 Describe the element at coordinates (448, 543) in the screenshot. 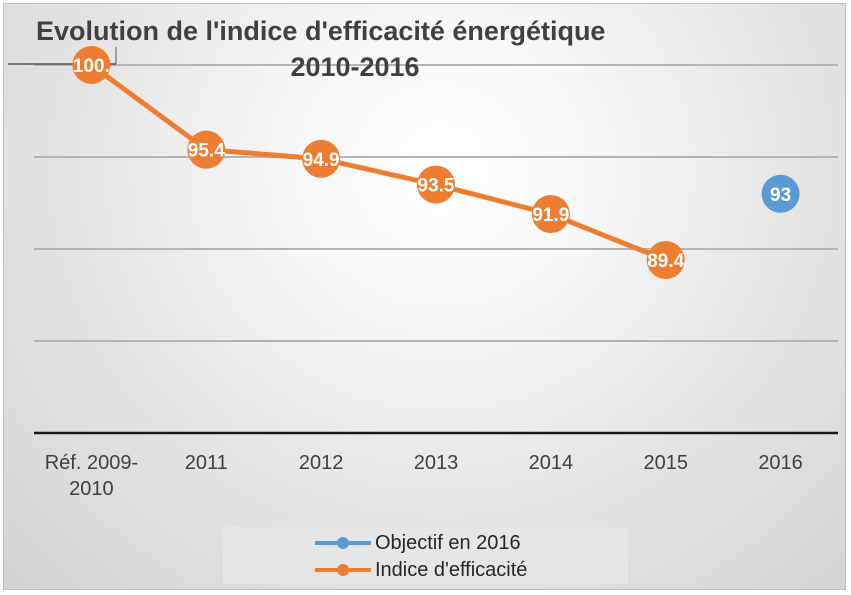

I see `legend-label-objectif: Objectif en 2016` at that location.